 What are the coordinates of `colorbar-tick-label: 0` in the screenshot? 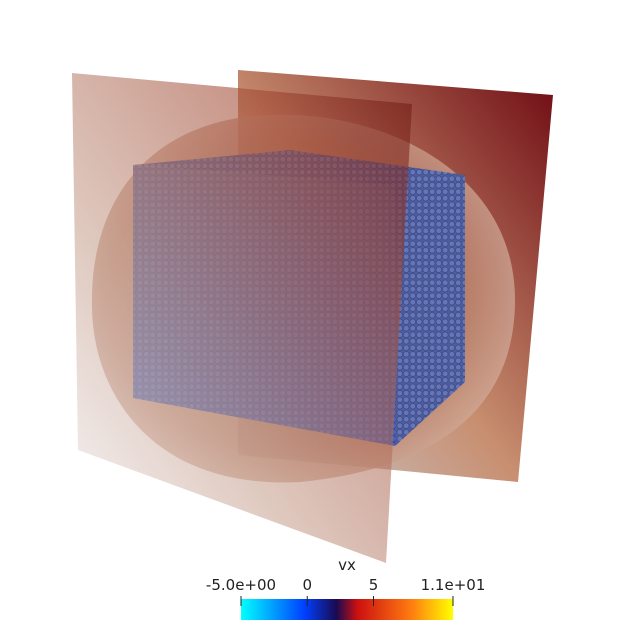 It's located at (307, 585).